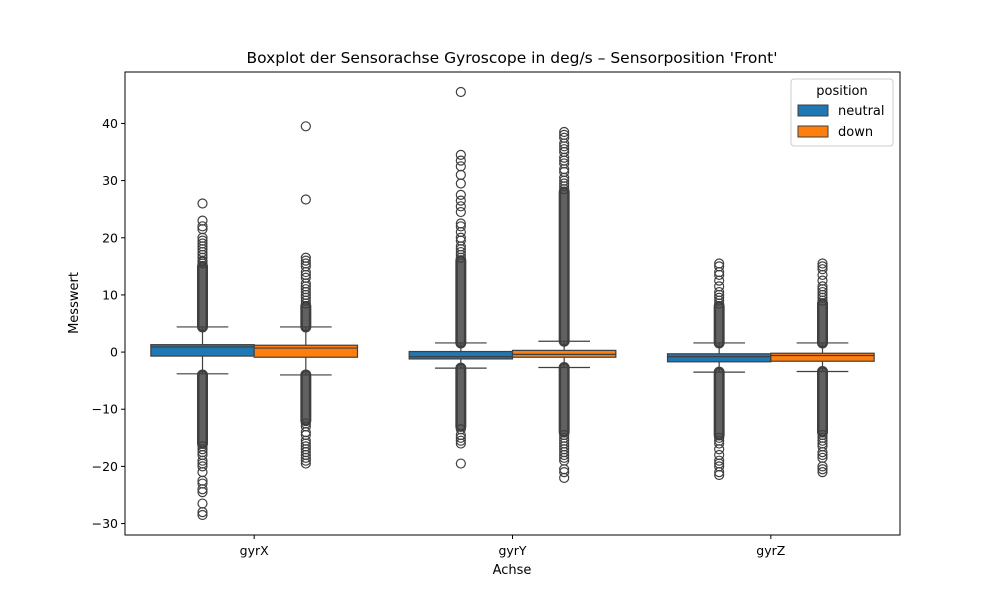  Describe the element at coordinates (855, 132) in the screenshot. I see `legend-label-down: down` at that location.